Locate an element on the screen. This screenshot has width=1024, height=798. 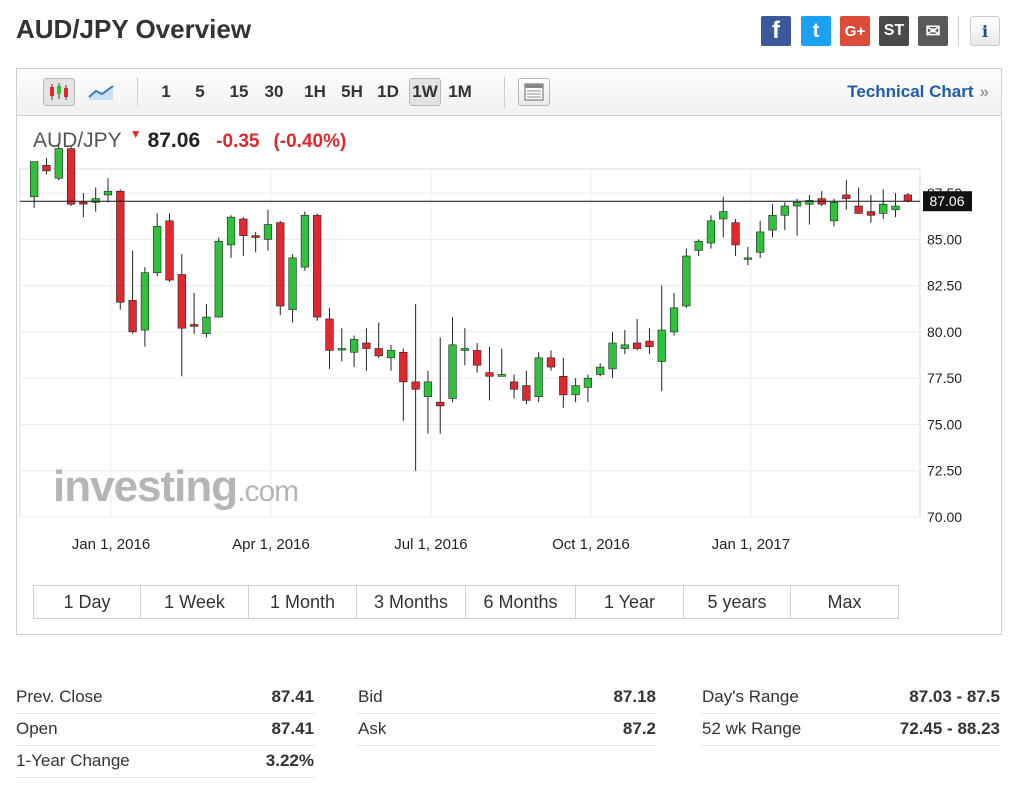
stat-value: 3.22% is located at coordinates (289, 760).